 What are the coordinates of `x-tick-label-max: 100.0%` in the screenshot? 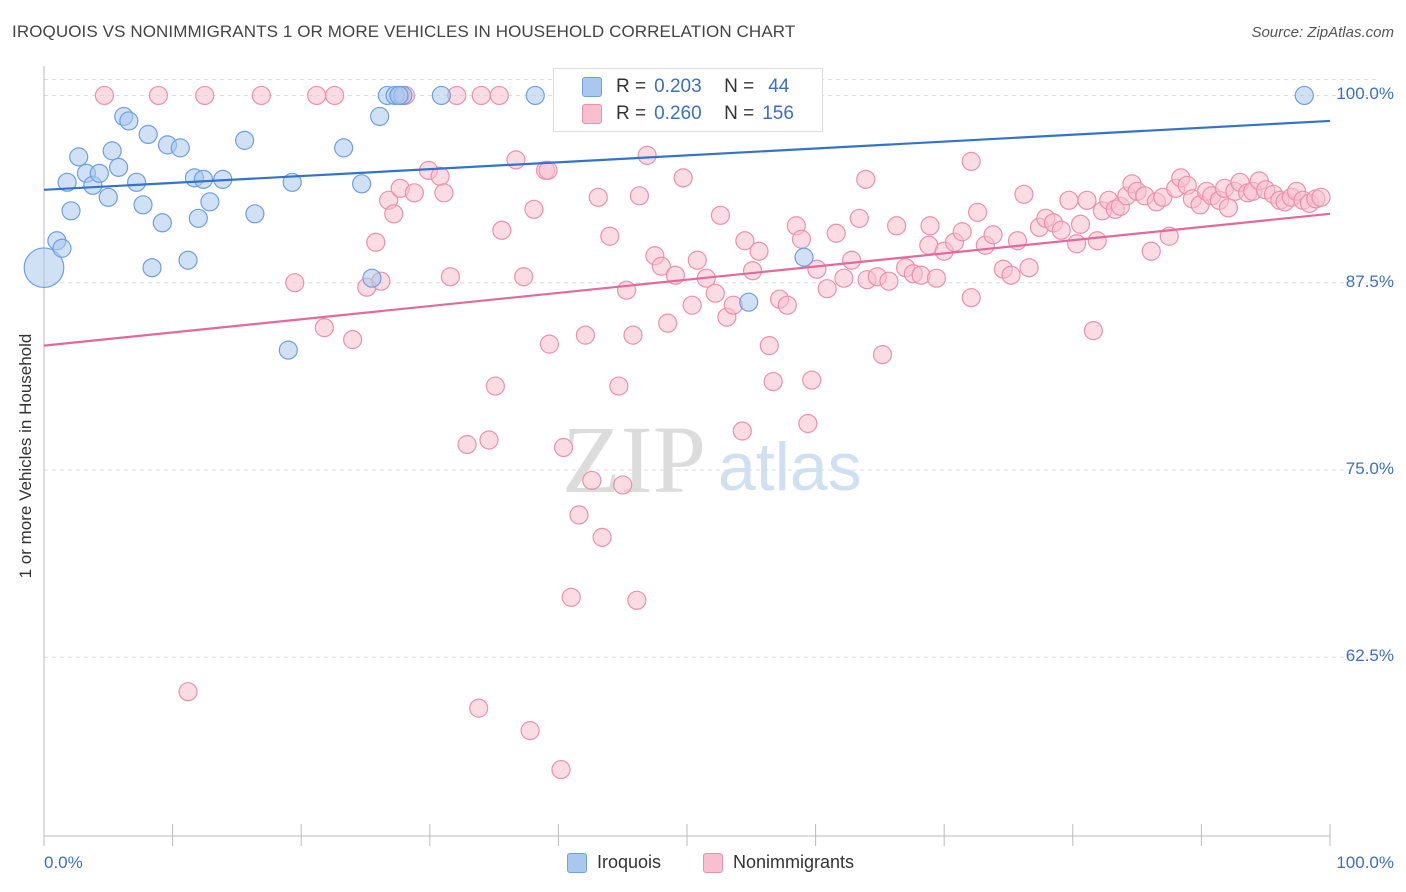 It's located at (1365, 862).